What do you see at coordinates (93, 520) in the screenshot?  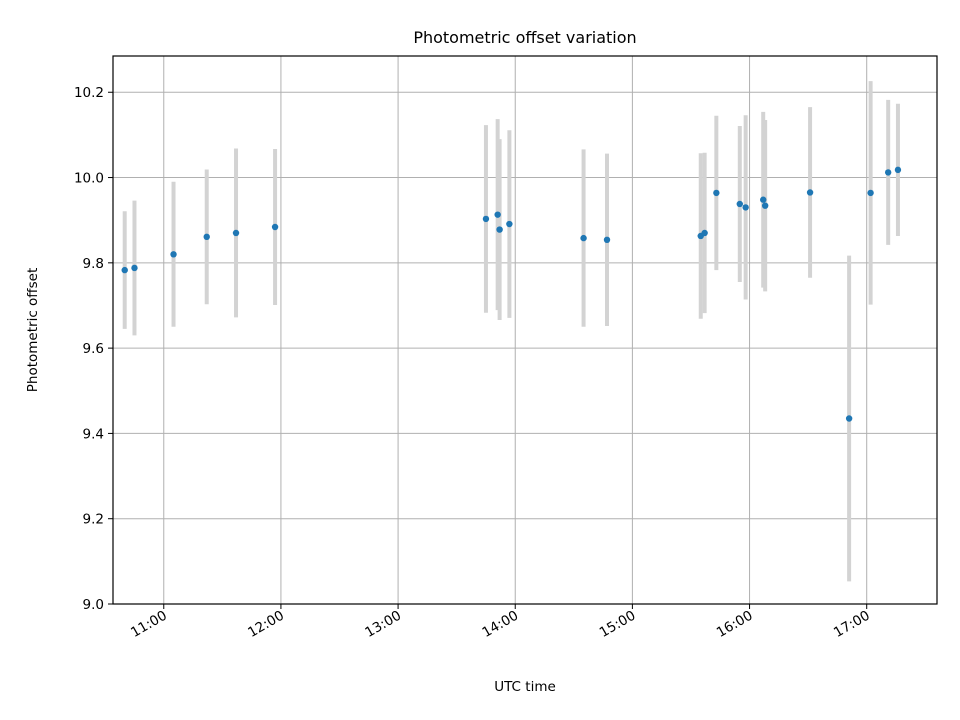 I see `y-tick-label: 9.2` at bounding box center [93, 520].